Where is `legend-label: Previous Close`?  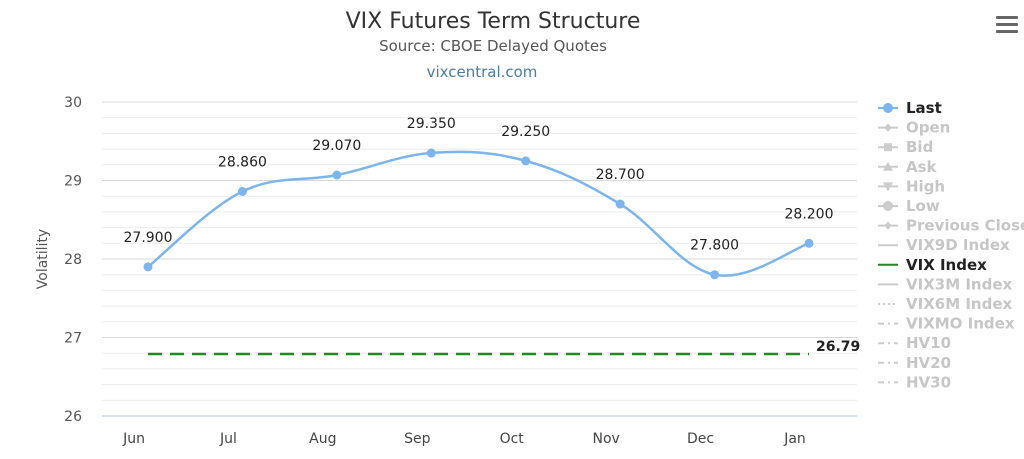 legend-label: Previous Close is located at coordinates (965, 226).